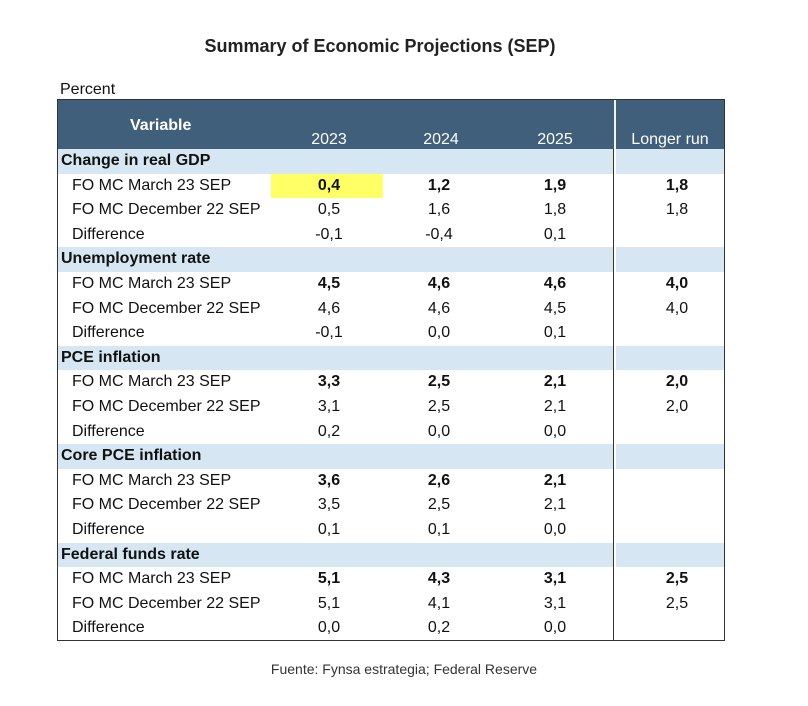  I want to click on value-cell: -0,4, so click(439, 234).